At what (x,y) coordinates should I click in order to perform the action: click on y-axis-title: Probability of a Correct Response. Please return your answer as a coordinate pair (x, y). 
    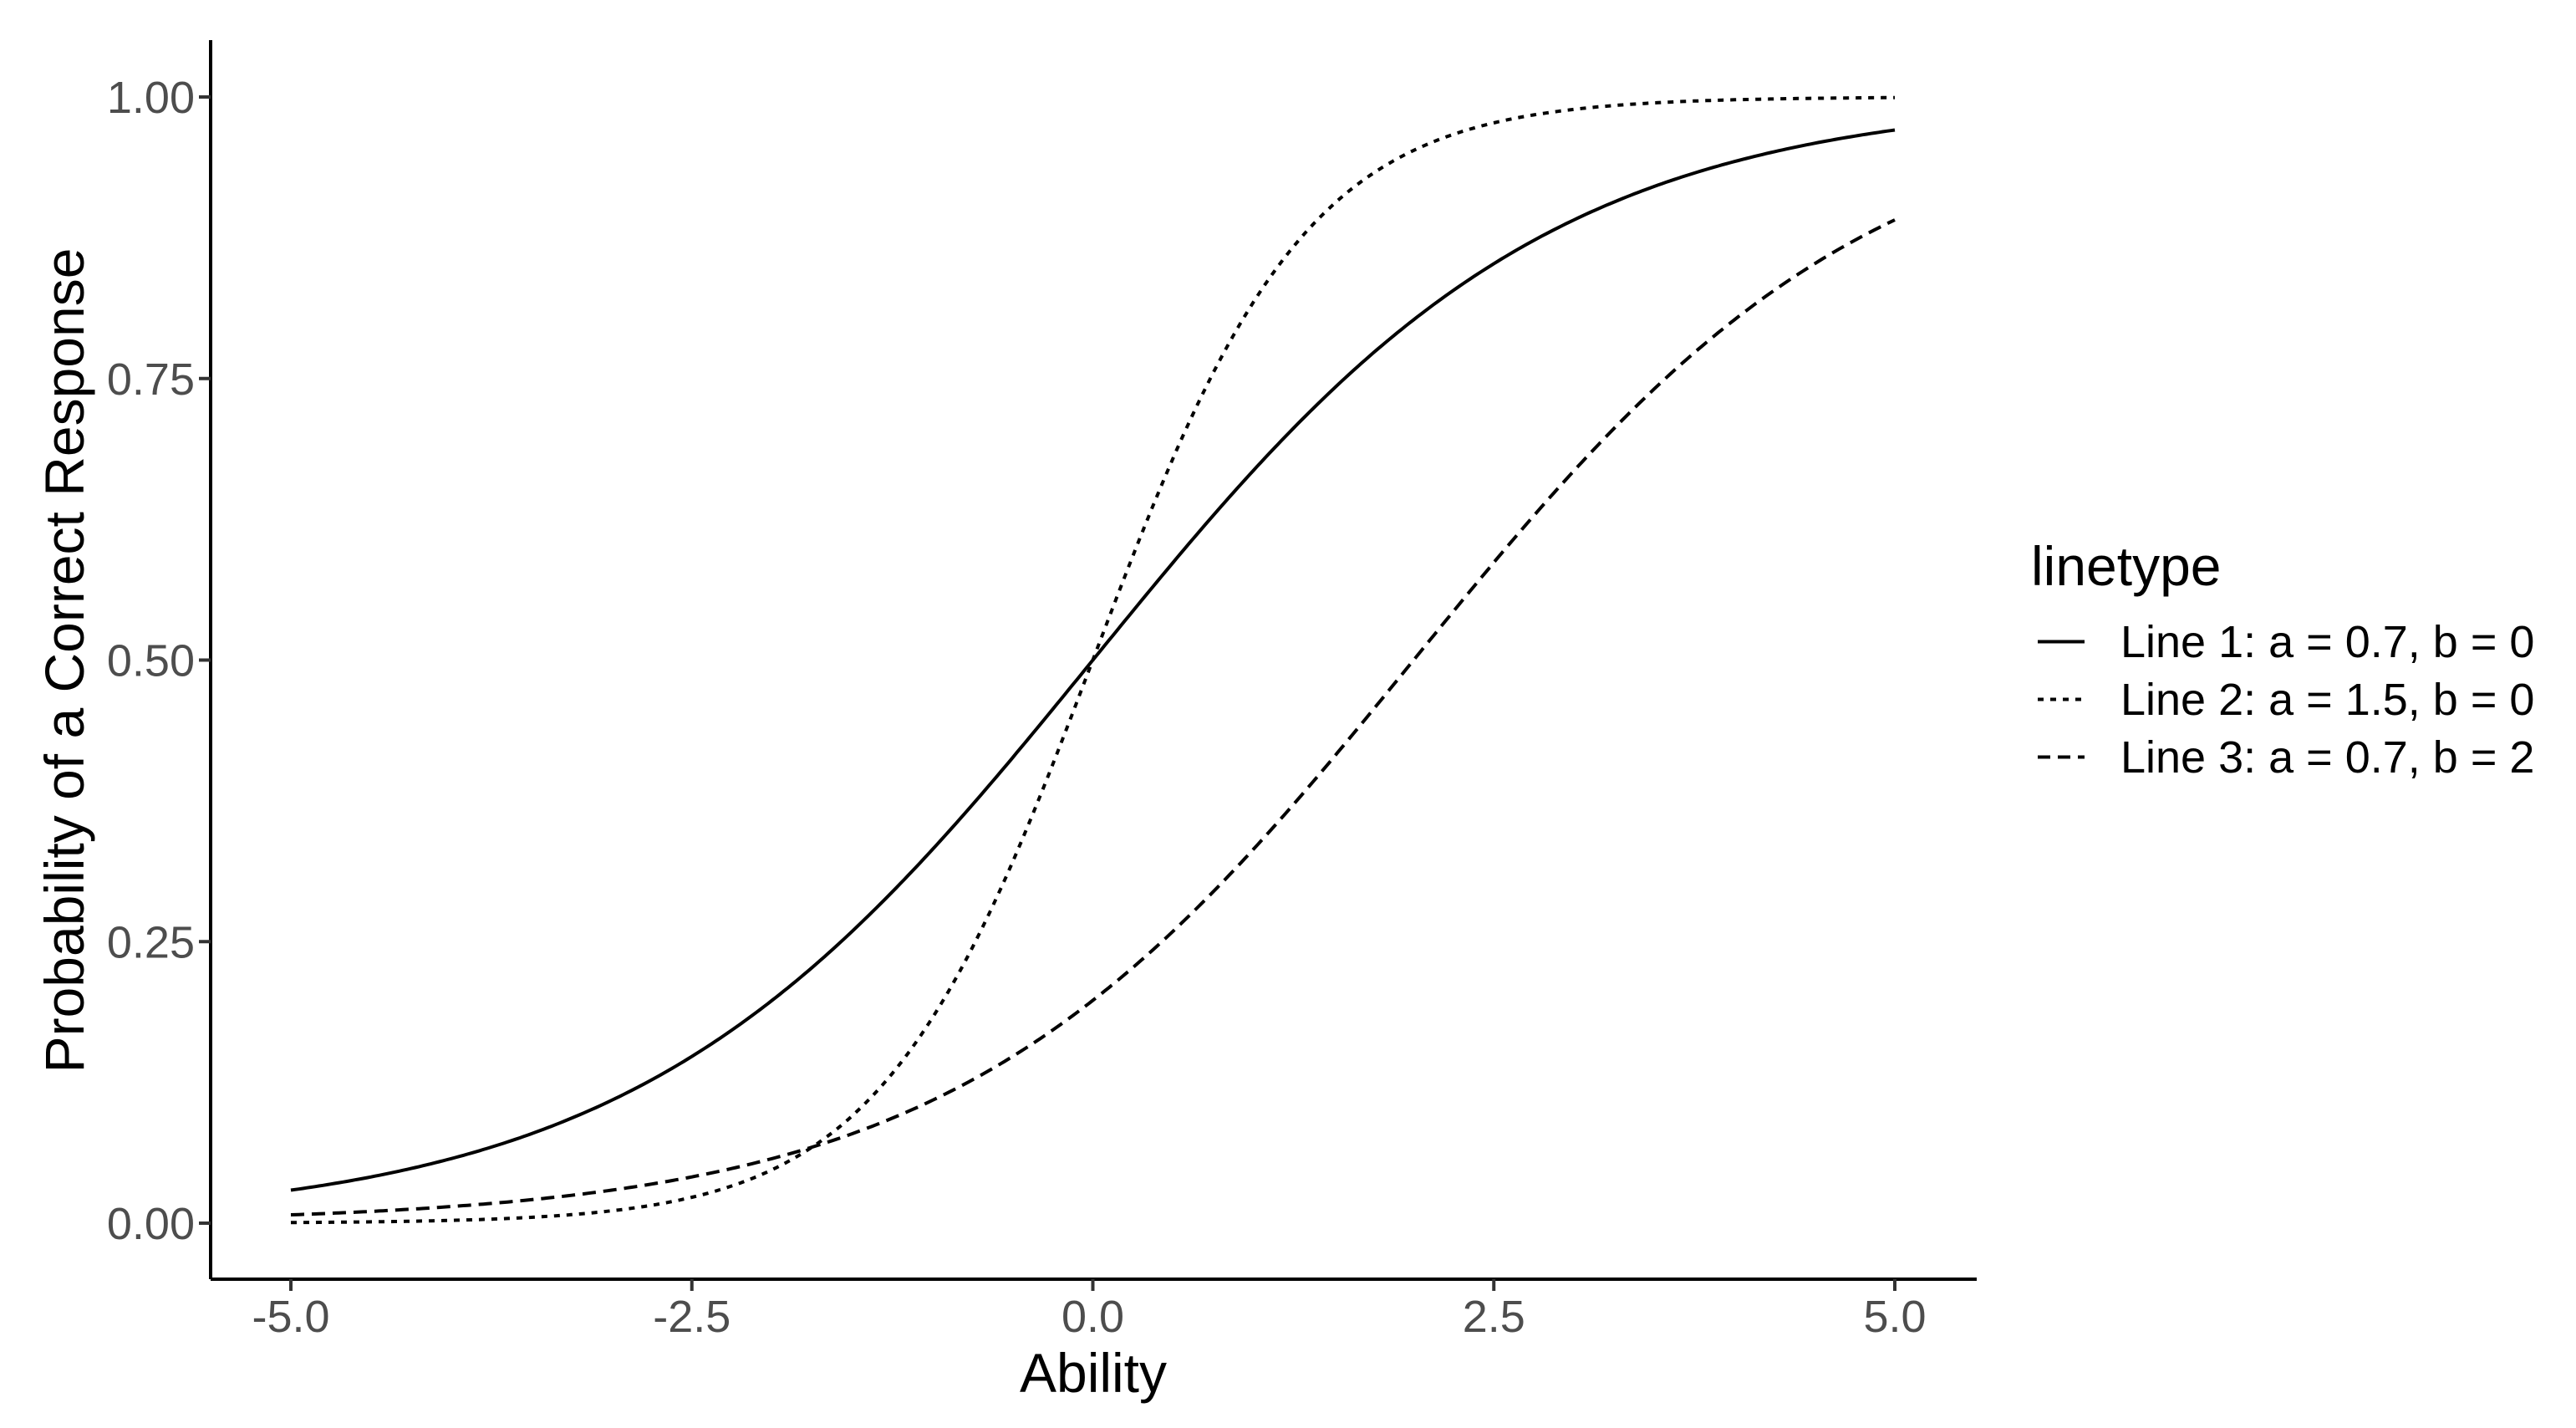
    Looking at the image, I should click on (64, 661).